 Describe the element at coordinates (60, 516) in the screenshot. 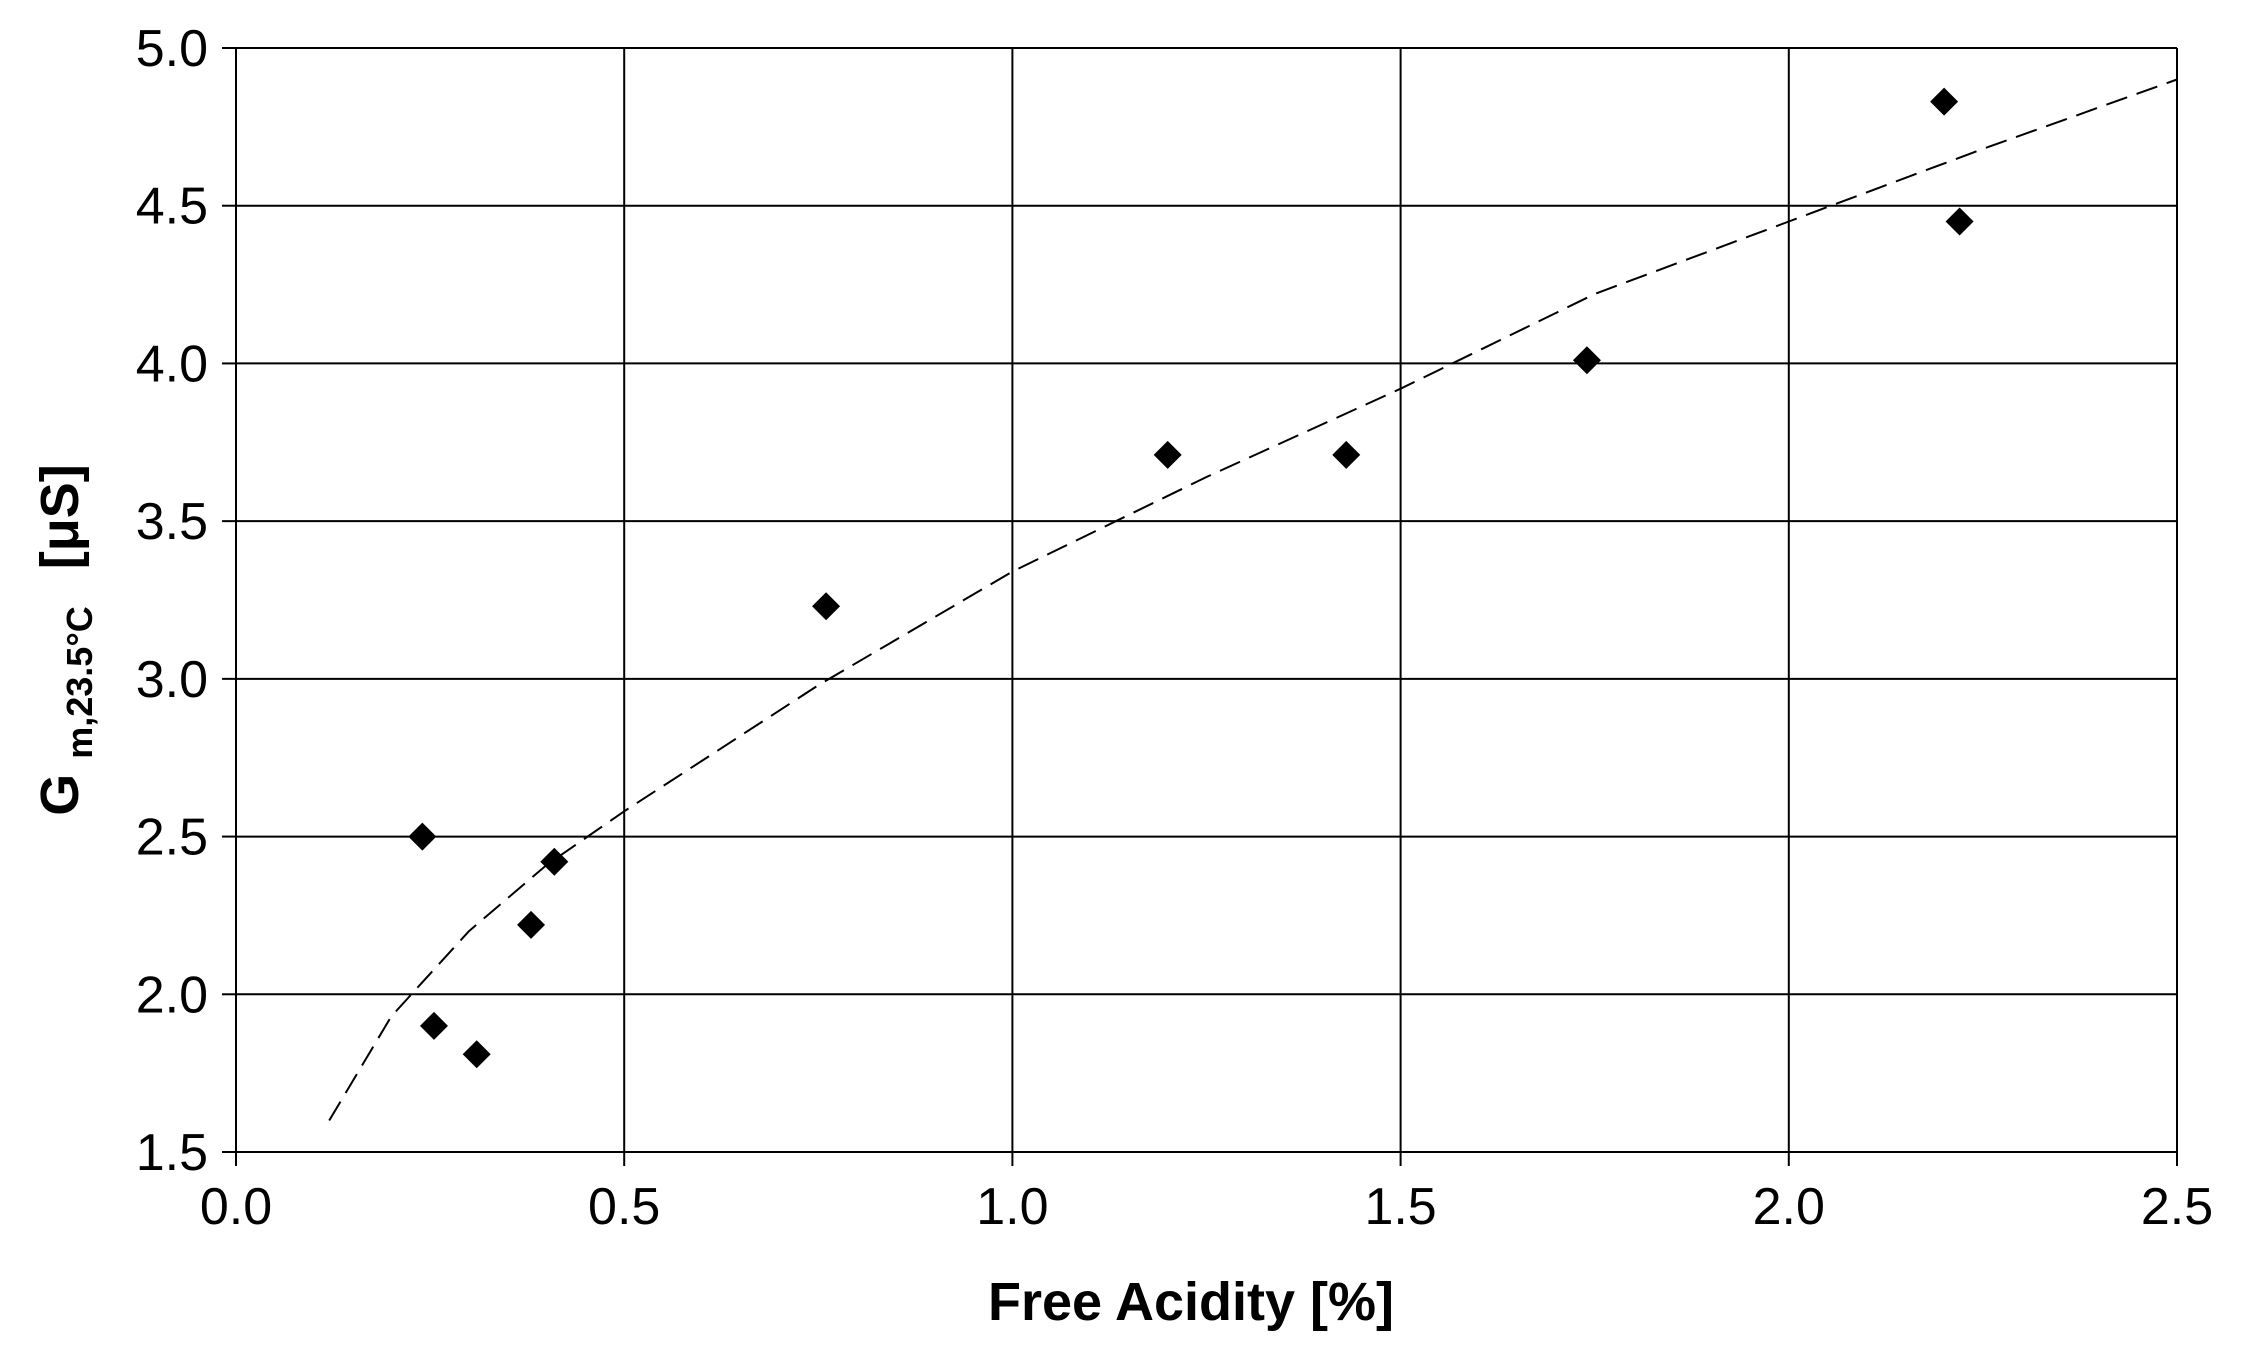

I see `y-axis-title-units: [μS]` at that location.